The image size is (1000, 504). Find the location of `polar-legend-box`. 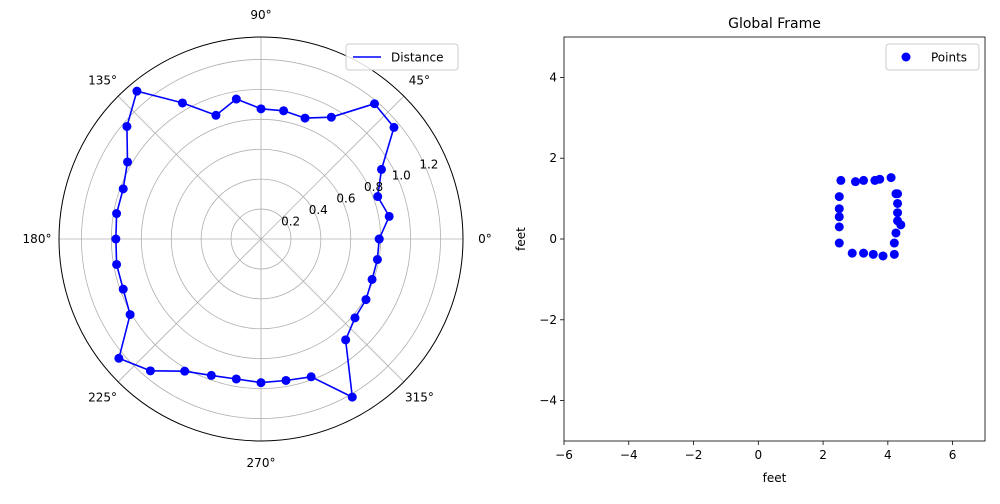

polar-legend-box is located at coordinates (402, 57).